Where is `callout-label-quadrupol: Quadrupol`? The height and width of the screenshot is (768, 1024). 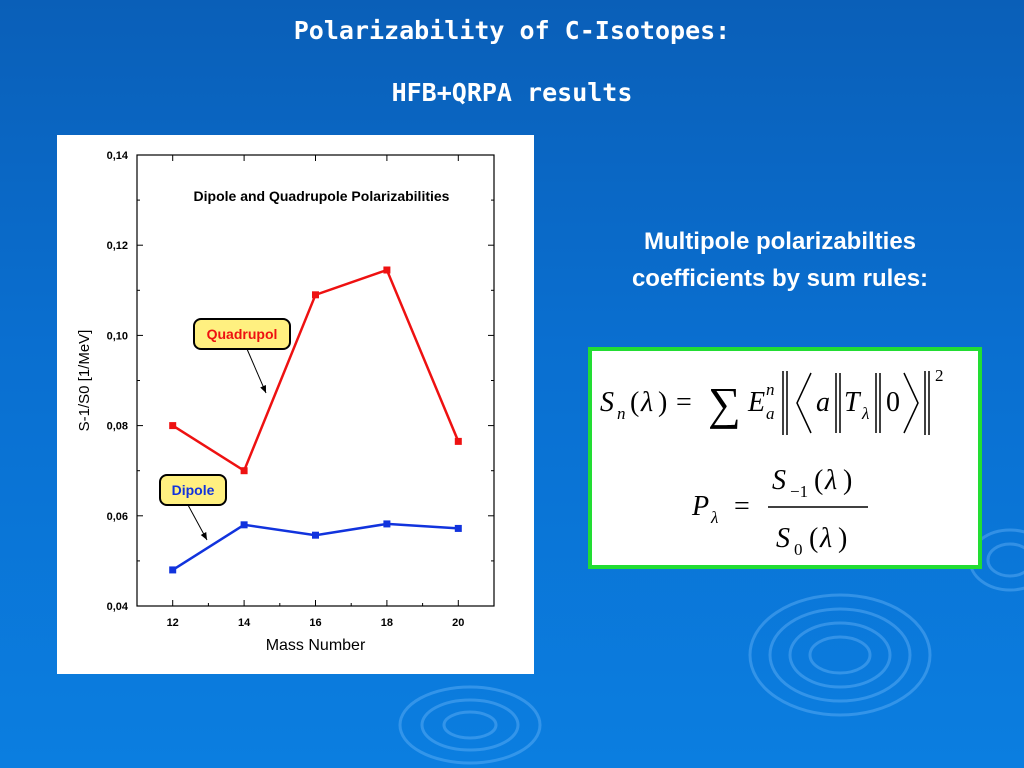
callout-label-quadrupol: Quadrupol is located at coordinates (242, 334).